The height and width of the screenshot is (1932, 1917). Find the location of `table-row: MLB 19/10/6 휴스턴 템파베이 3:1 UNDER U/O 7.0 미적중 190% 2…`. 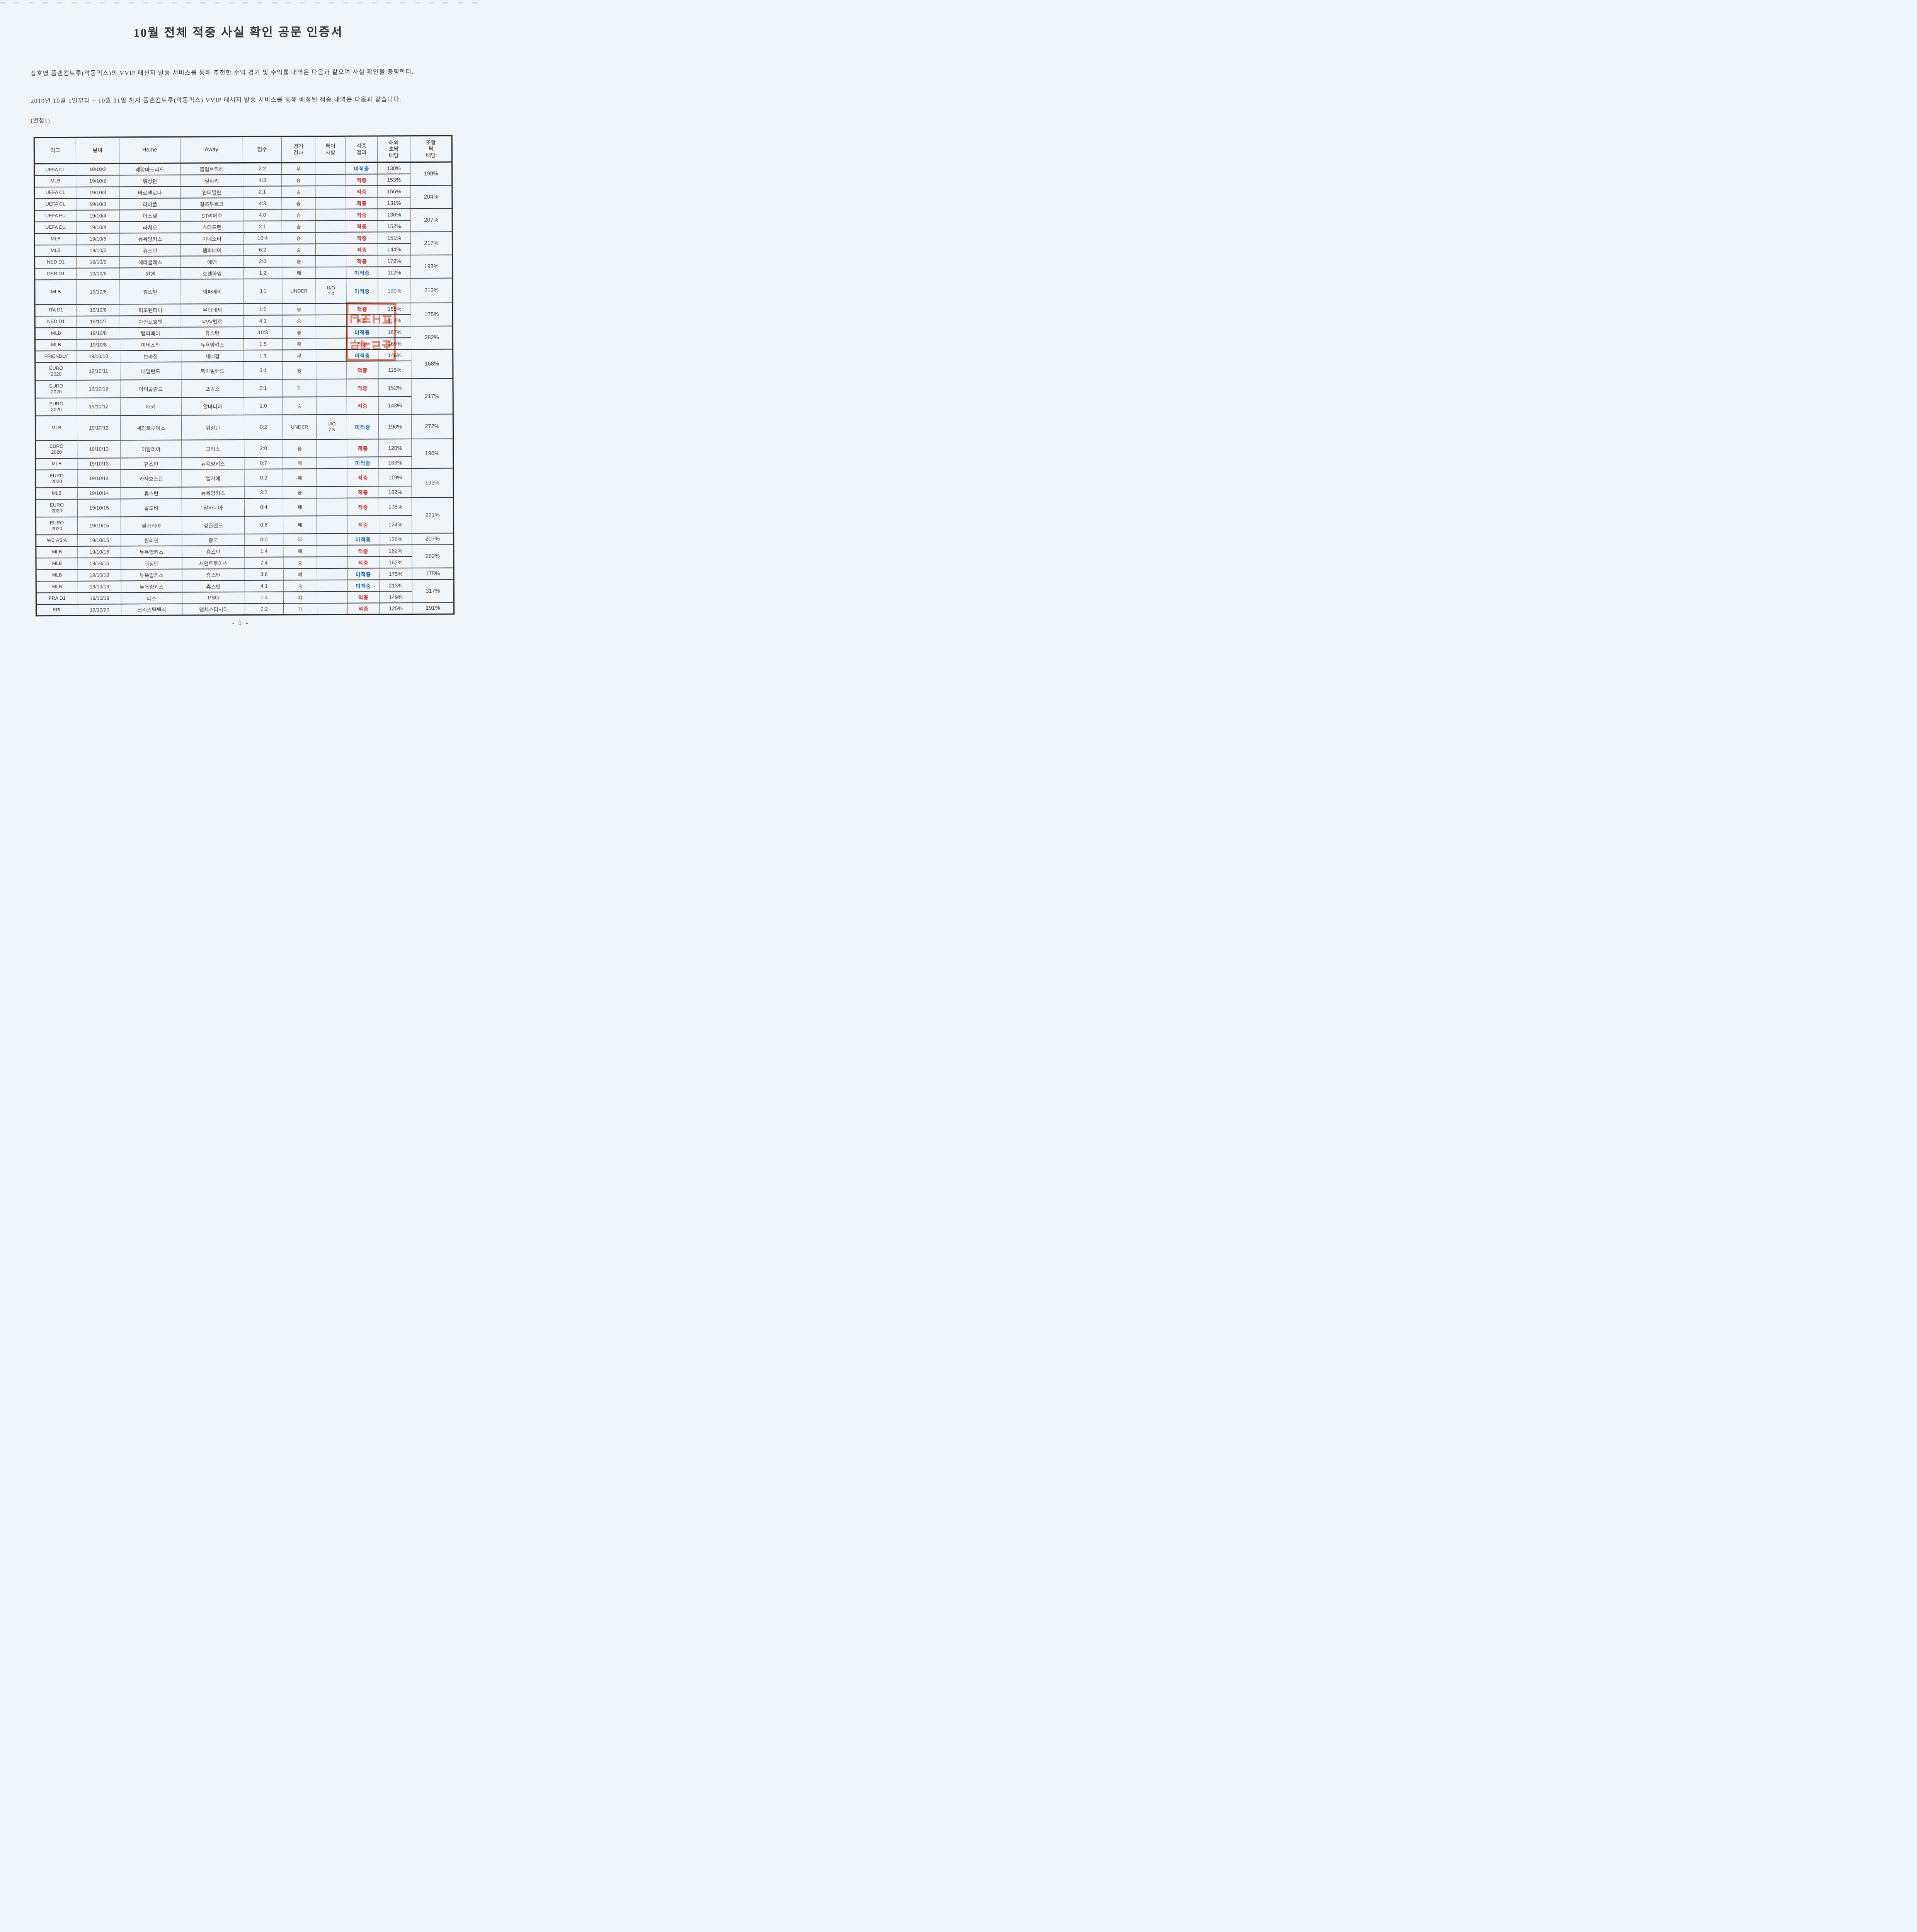

table-row: MLB 19/10/6 휴스턴 템파베이 3:1 UNDER U/O 7.0 미적중 190% 2… is located at coordinates (244, 291).